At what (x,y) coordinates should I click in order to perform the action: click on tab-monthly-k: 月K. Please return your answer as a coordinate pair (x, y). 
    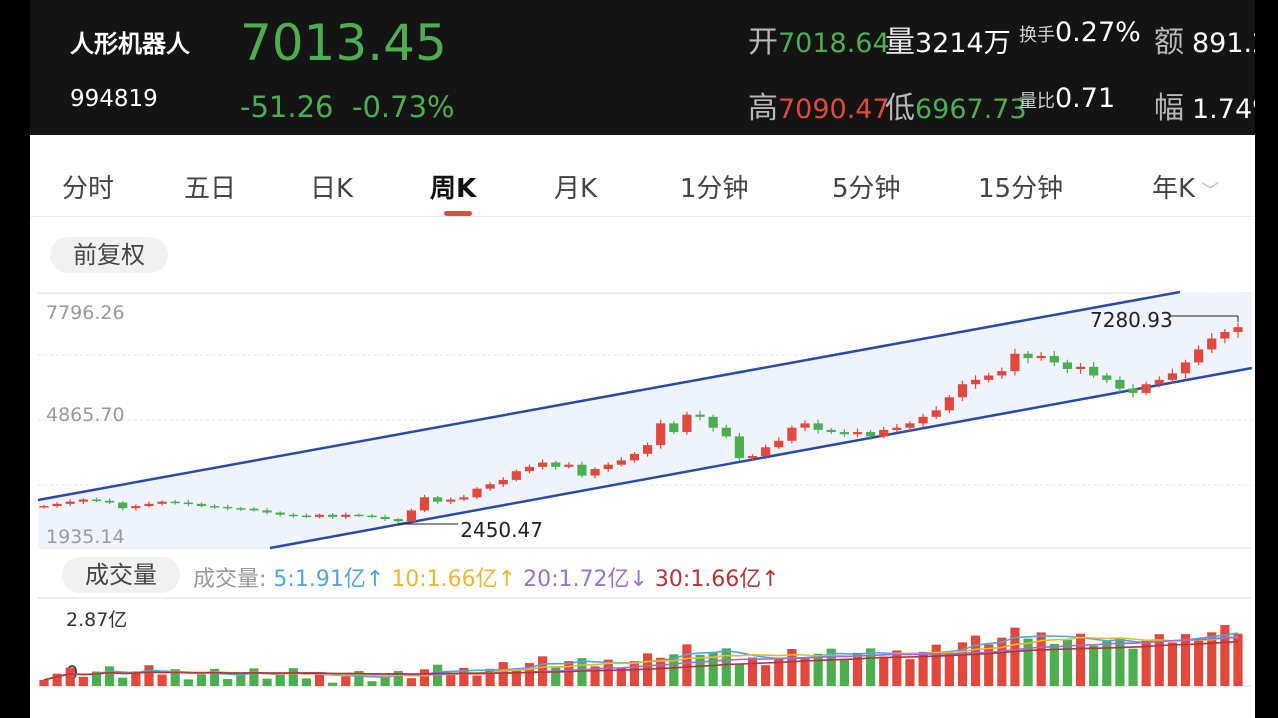
    Looking at the image, I should click on (576, 189).